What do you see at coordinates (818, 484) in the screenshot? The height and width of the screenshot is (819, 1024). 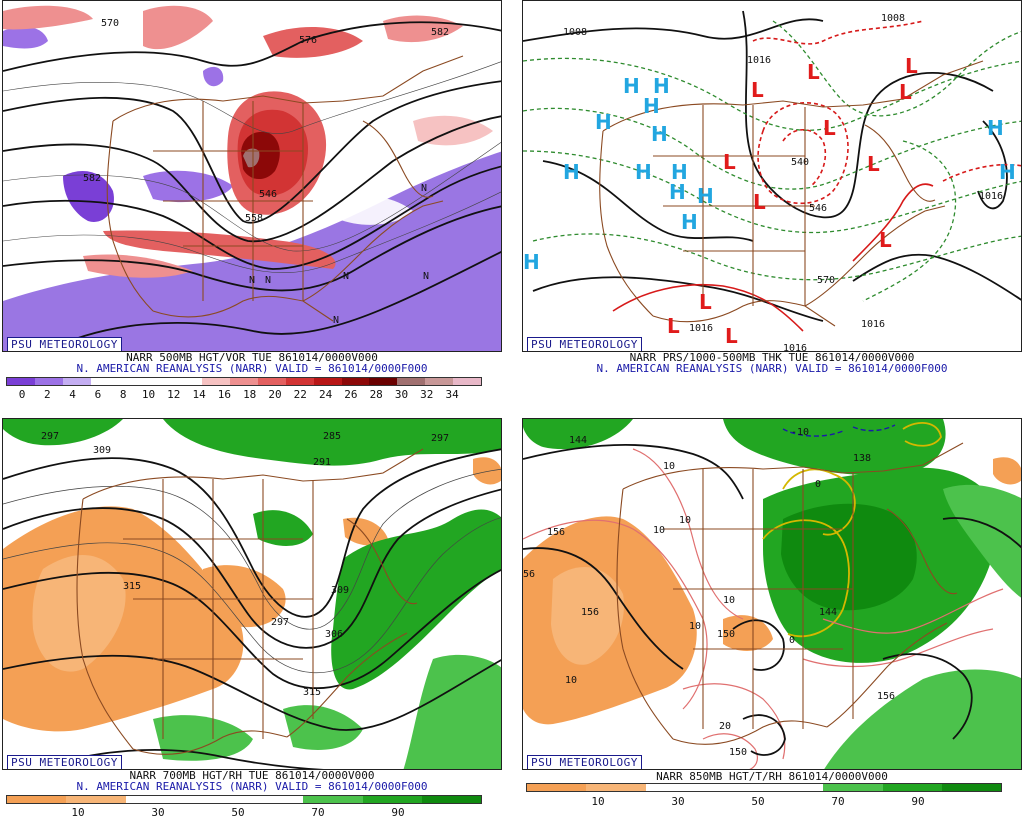 I see `isotherm-label: 0` at bounding box center [818, 484].